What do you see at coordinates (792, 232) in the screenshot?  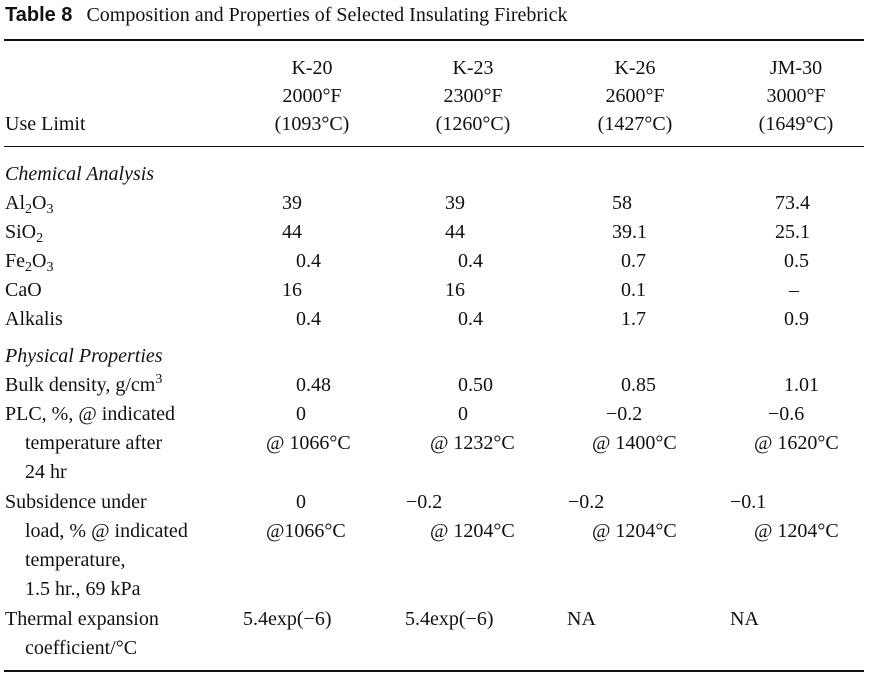 I see `cell-value: 25.1` at bounding box center [792, 232].